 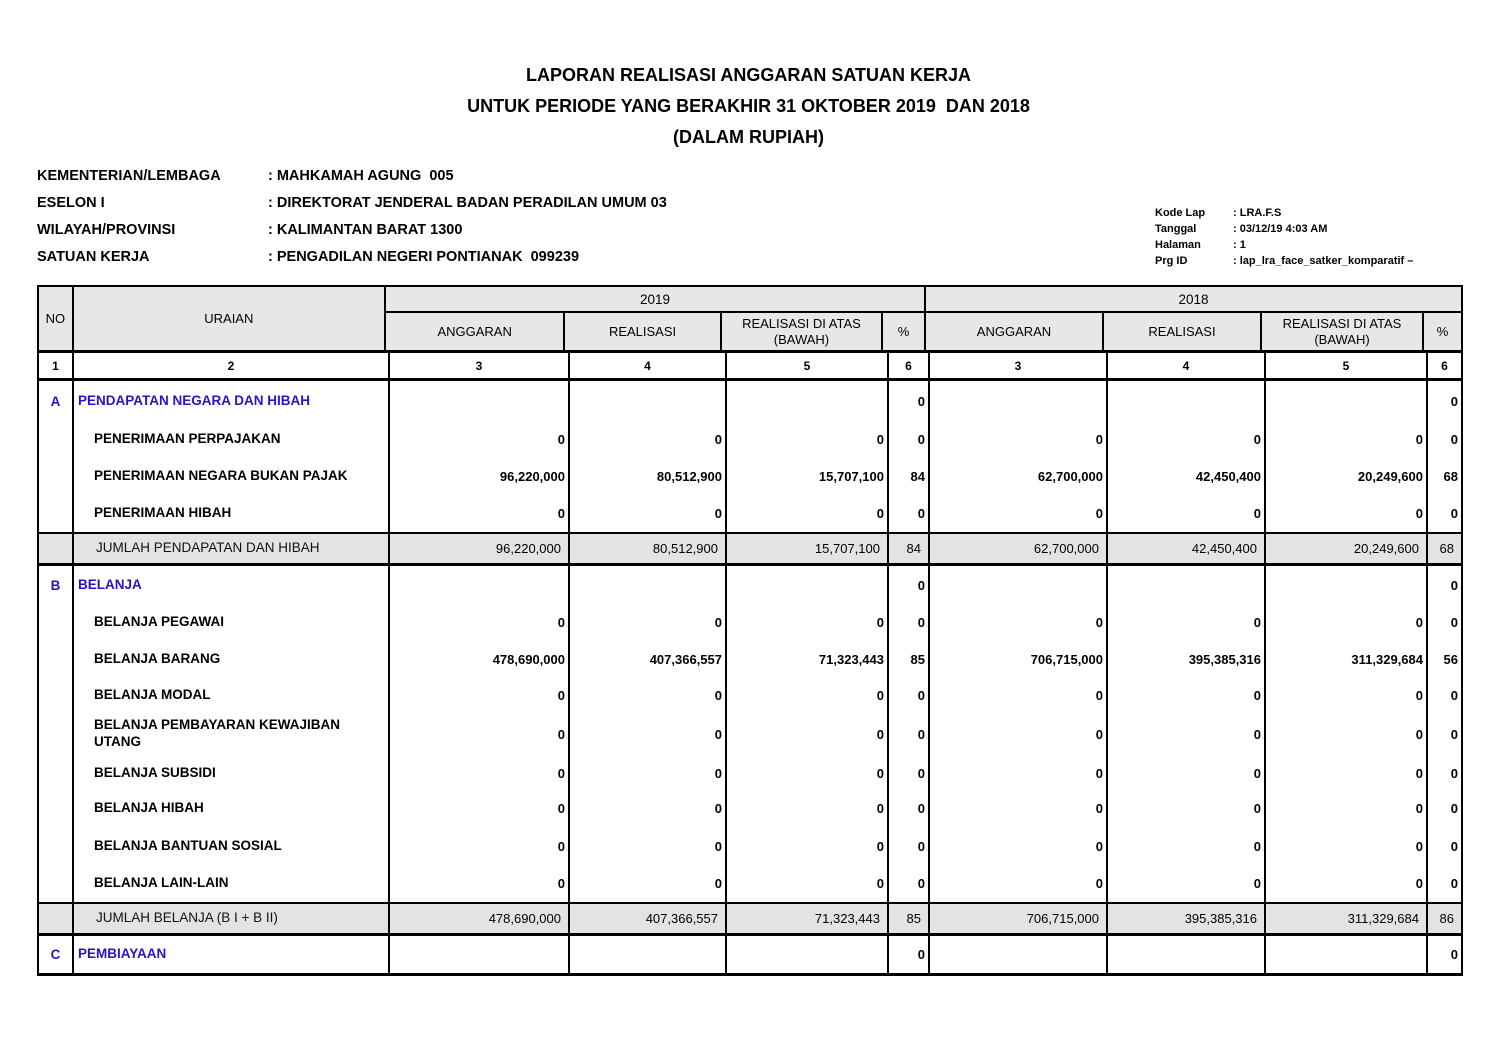 I want to click on row-value: 62,700,000, so click(x=1019, y=476).